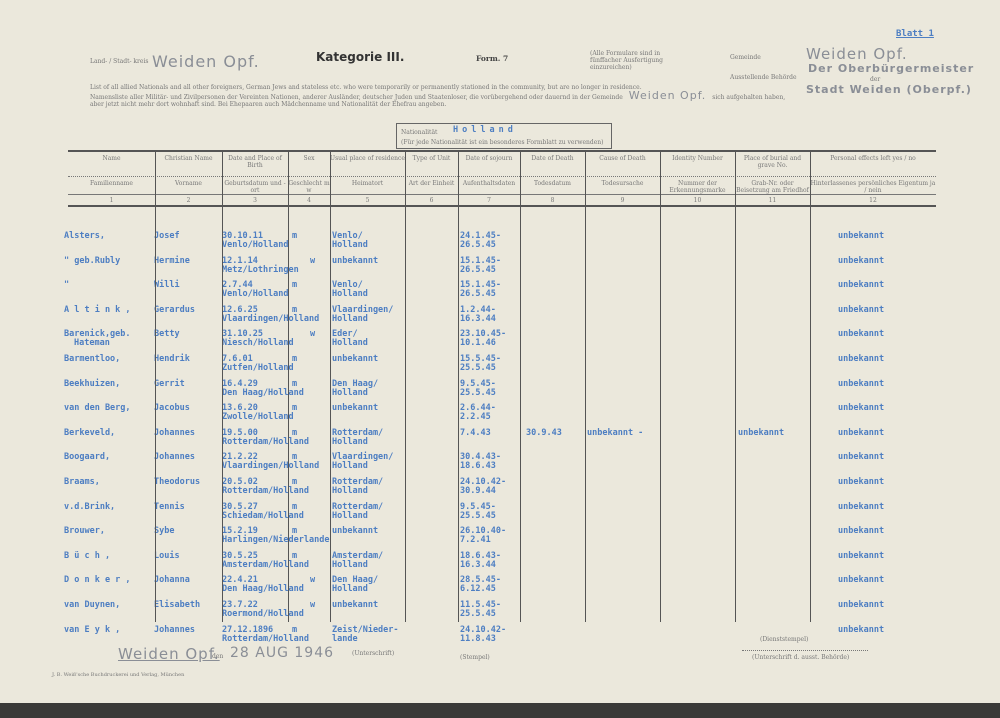 This screenshot has width=1000, height=718. What do you see at coordinates (313, 260) in the screenshot?
I see `sex: w` at bounding box center [313, 260].